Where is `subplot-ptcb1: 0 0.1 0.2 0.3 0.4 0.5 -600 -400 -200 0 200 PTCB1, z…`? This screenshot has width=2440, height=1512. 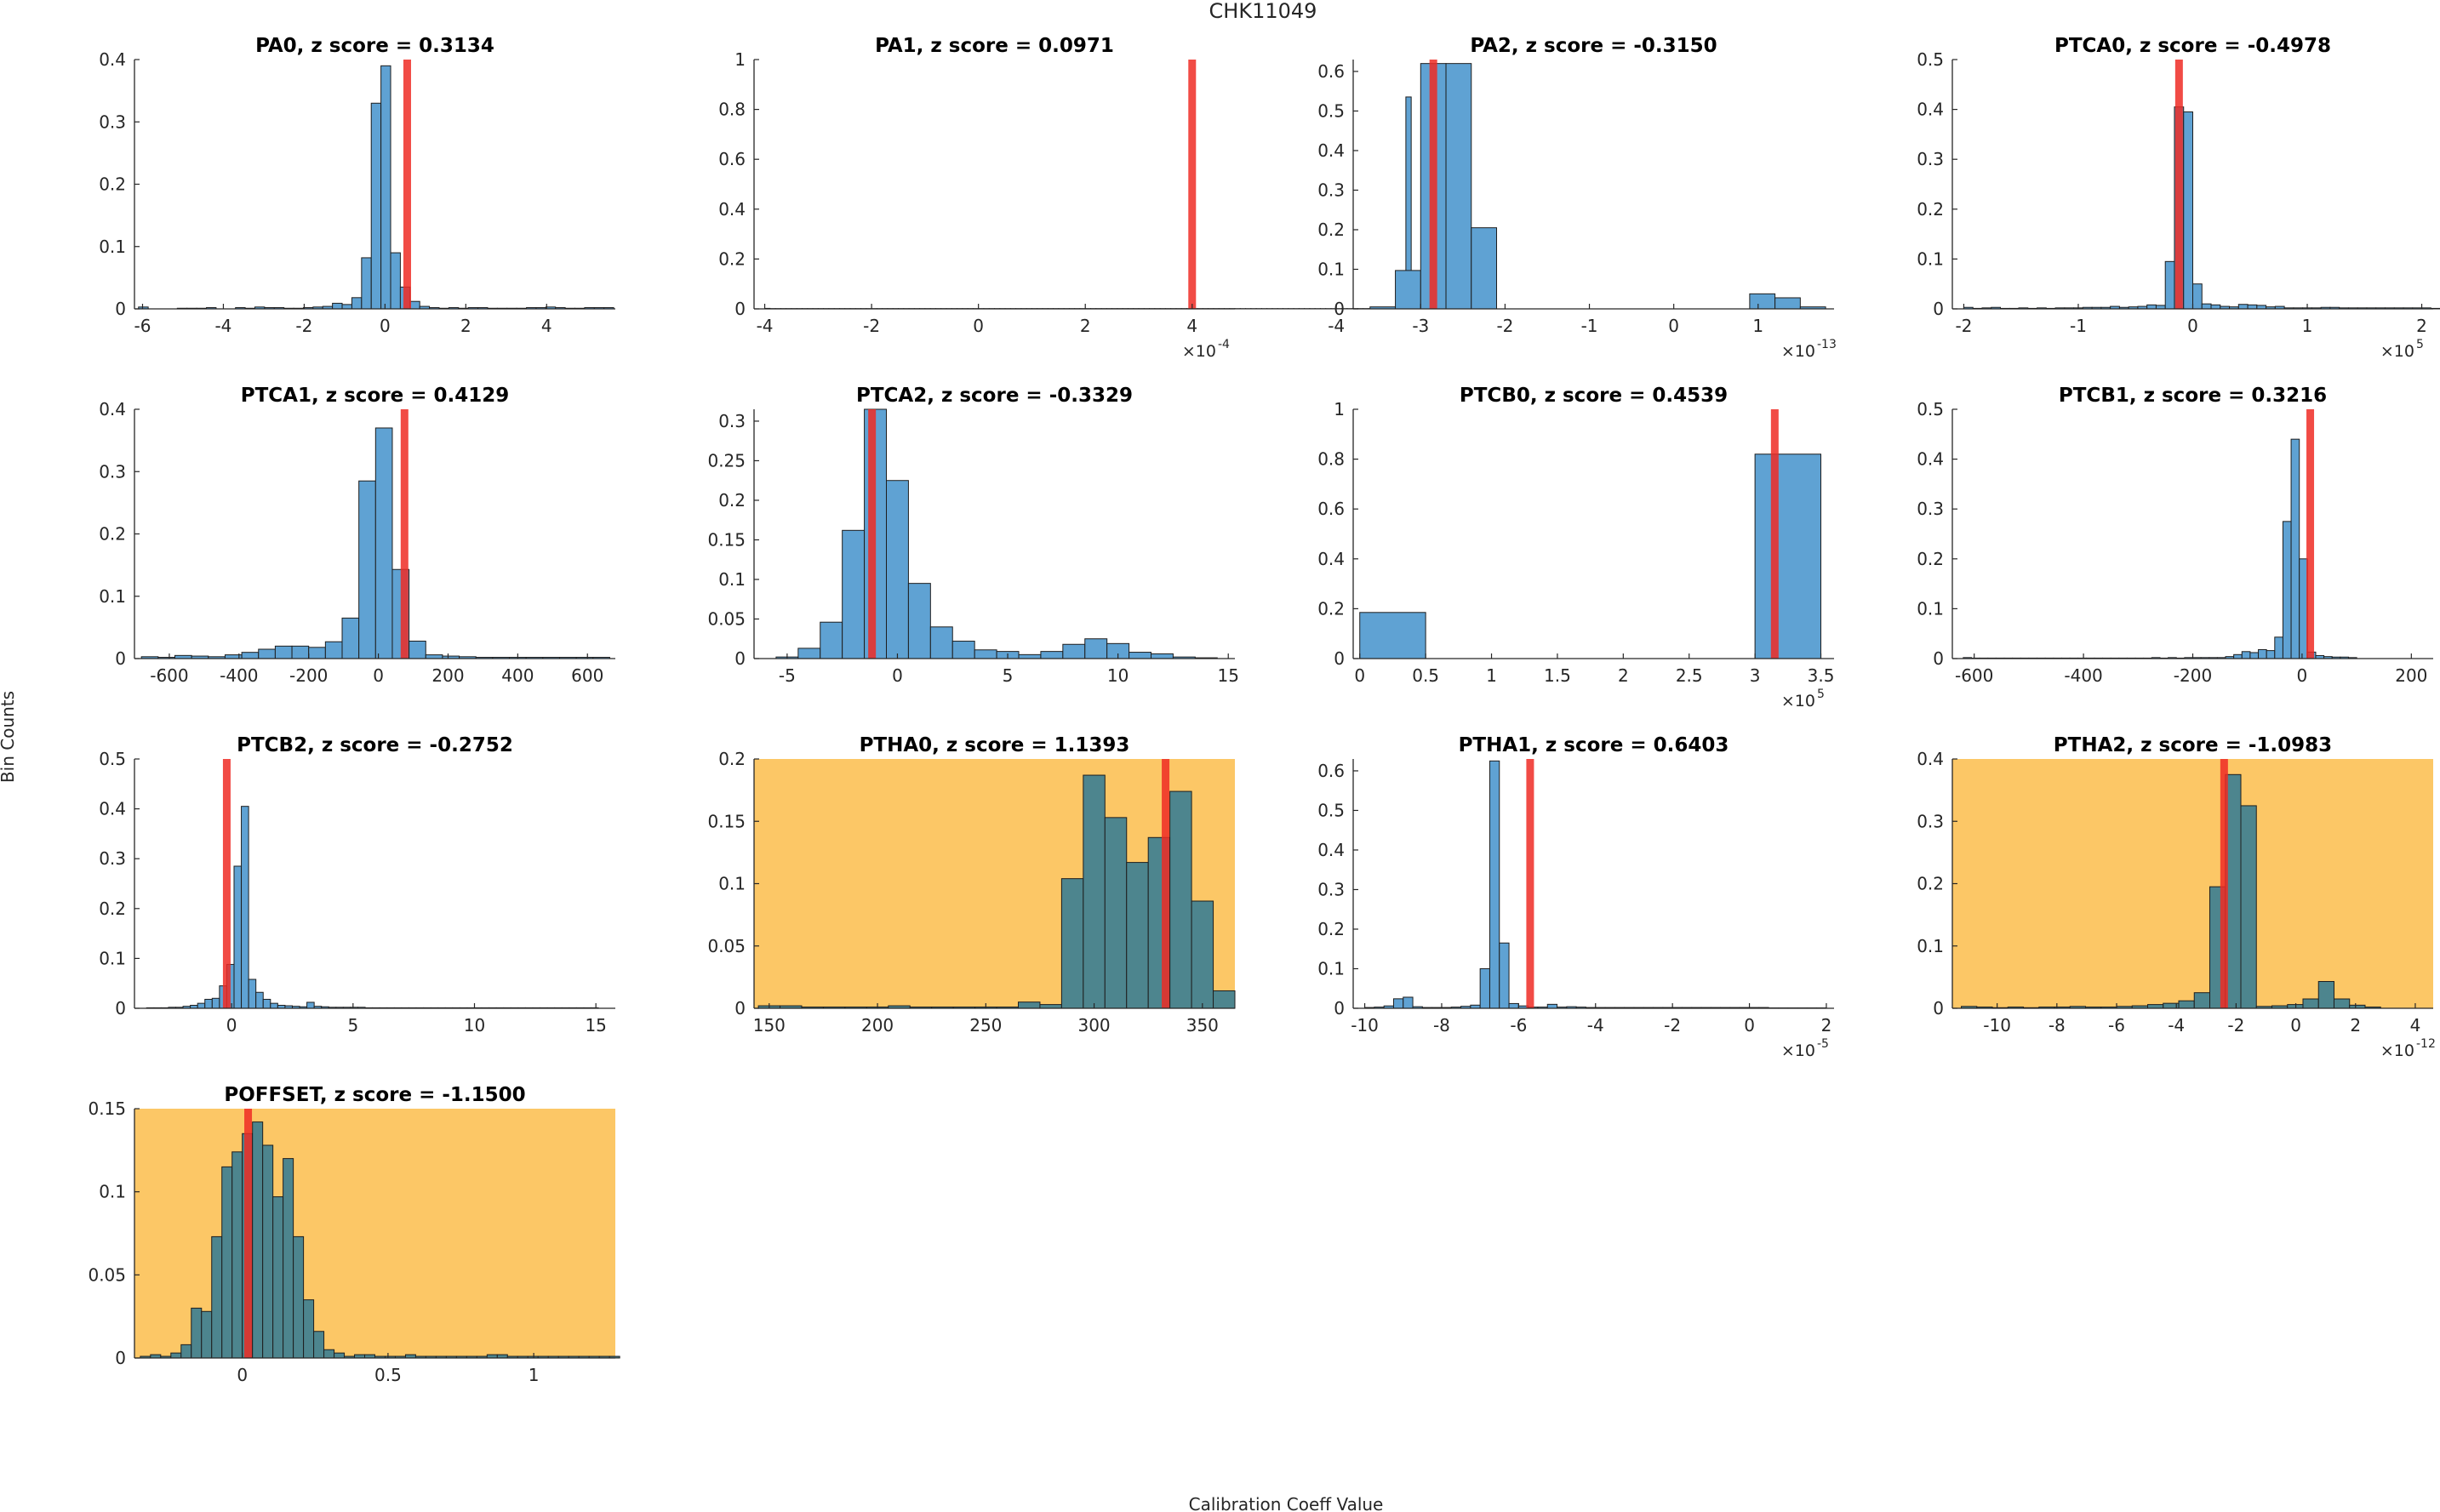 subplot-ptcb1: 0 0.1 0.2 0.3 0.4 0.5 -600 -400 -200 0 200 PTCB1, z… is located at coordinates (2175, 535).